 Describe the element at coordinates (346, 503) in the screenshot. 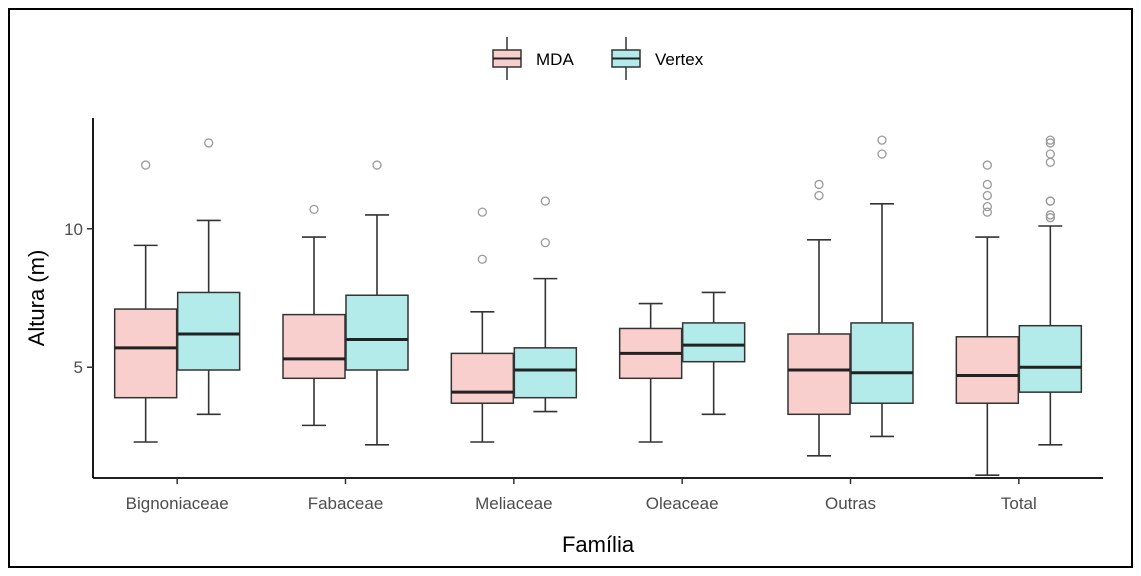

I see `x-tick-label: Fabaceae` at that location.